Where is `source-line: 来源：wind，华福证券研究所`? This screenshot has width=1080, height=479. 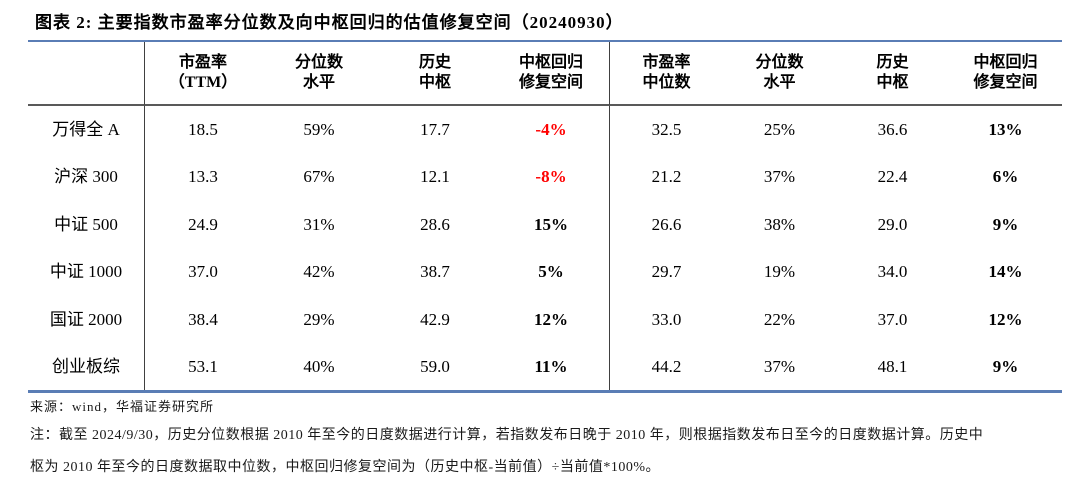 source-line: 来源：wind，华福证券研究所 is located at coordinates (122, 406).